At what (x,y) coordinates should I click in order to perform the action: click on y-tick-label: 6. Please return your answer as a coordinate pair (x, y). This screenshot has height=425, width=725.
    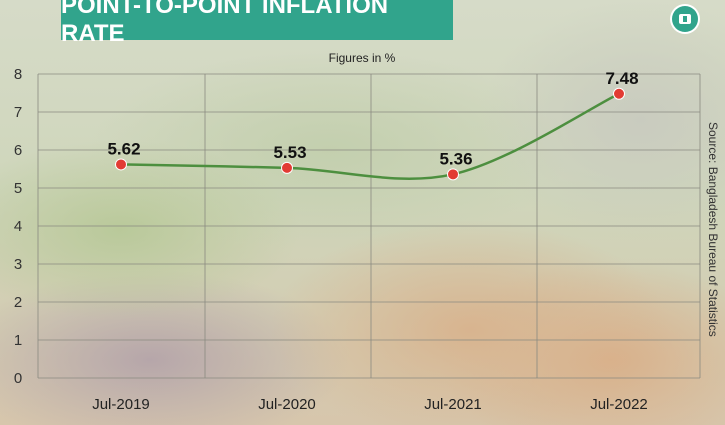
    Looking at the image, I should click on (18, 150).